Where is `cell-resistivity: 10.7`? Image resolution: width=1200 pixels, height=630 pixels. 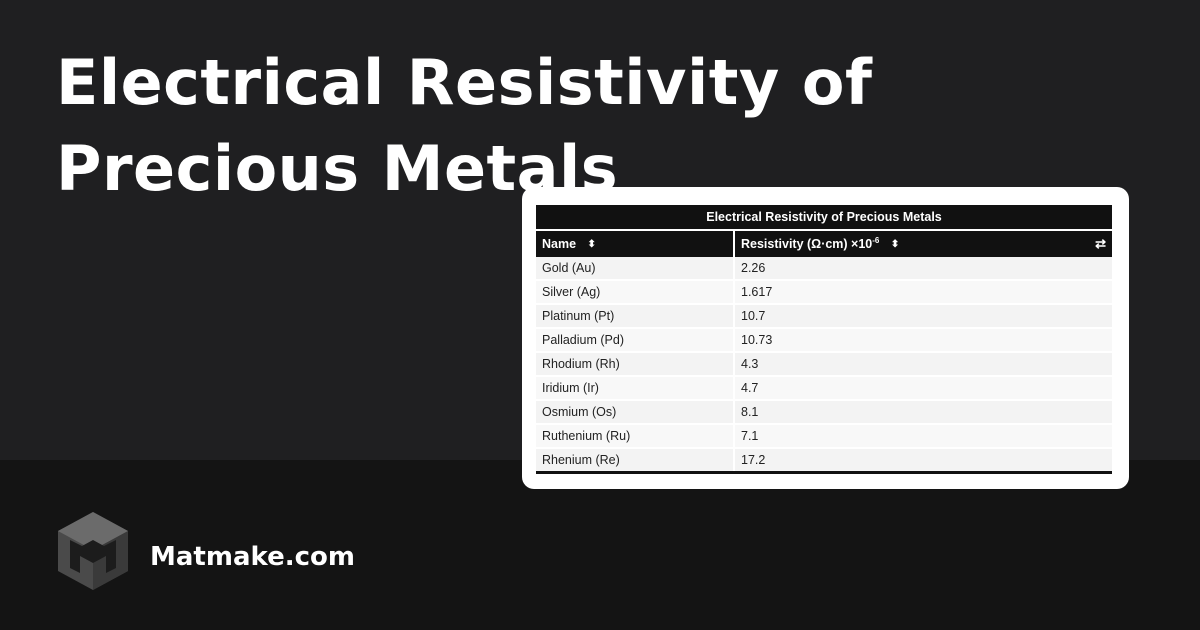 cell-resistivity: 10.7 is located at coordinates (923, 316).